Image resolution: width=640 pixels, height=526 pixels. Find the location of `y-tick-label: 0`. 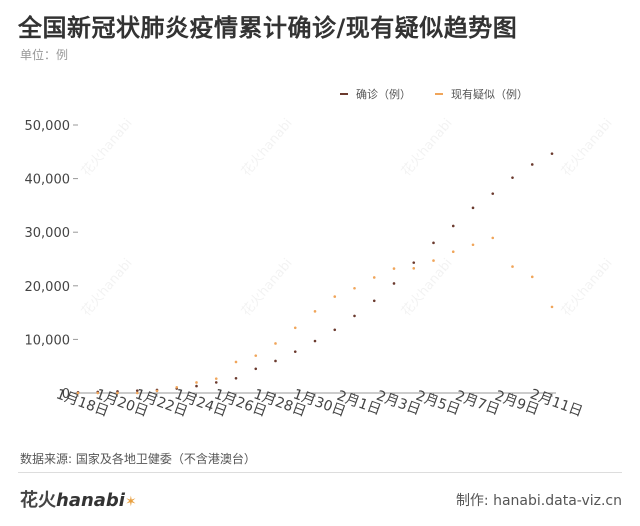

y-tick-label: 0 is located at coordinates (66, 394).